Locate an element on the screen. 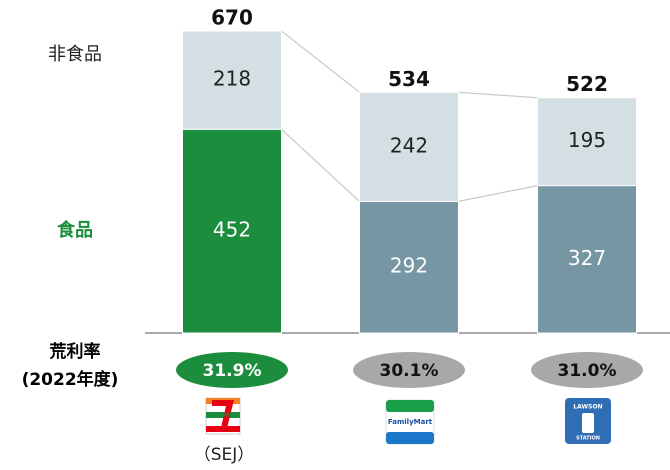 The image size is (670, 470). margin-label: (2022年度) is located at coordinates (70, 379).